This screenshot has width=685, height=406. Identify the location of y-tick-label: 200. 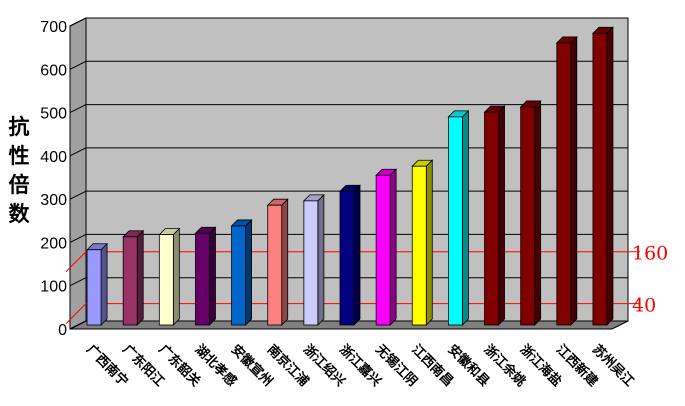
(53, 243).